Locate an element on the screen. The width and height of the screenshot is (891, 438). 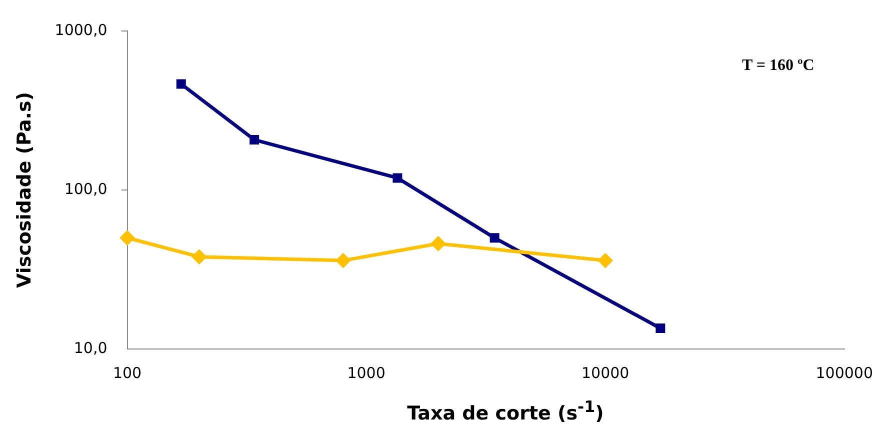
x-tick-label: 100 is located at coordinates (127, 373).